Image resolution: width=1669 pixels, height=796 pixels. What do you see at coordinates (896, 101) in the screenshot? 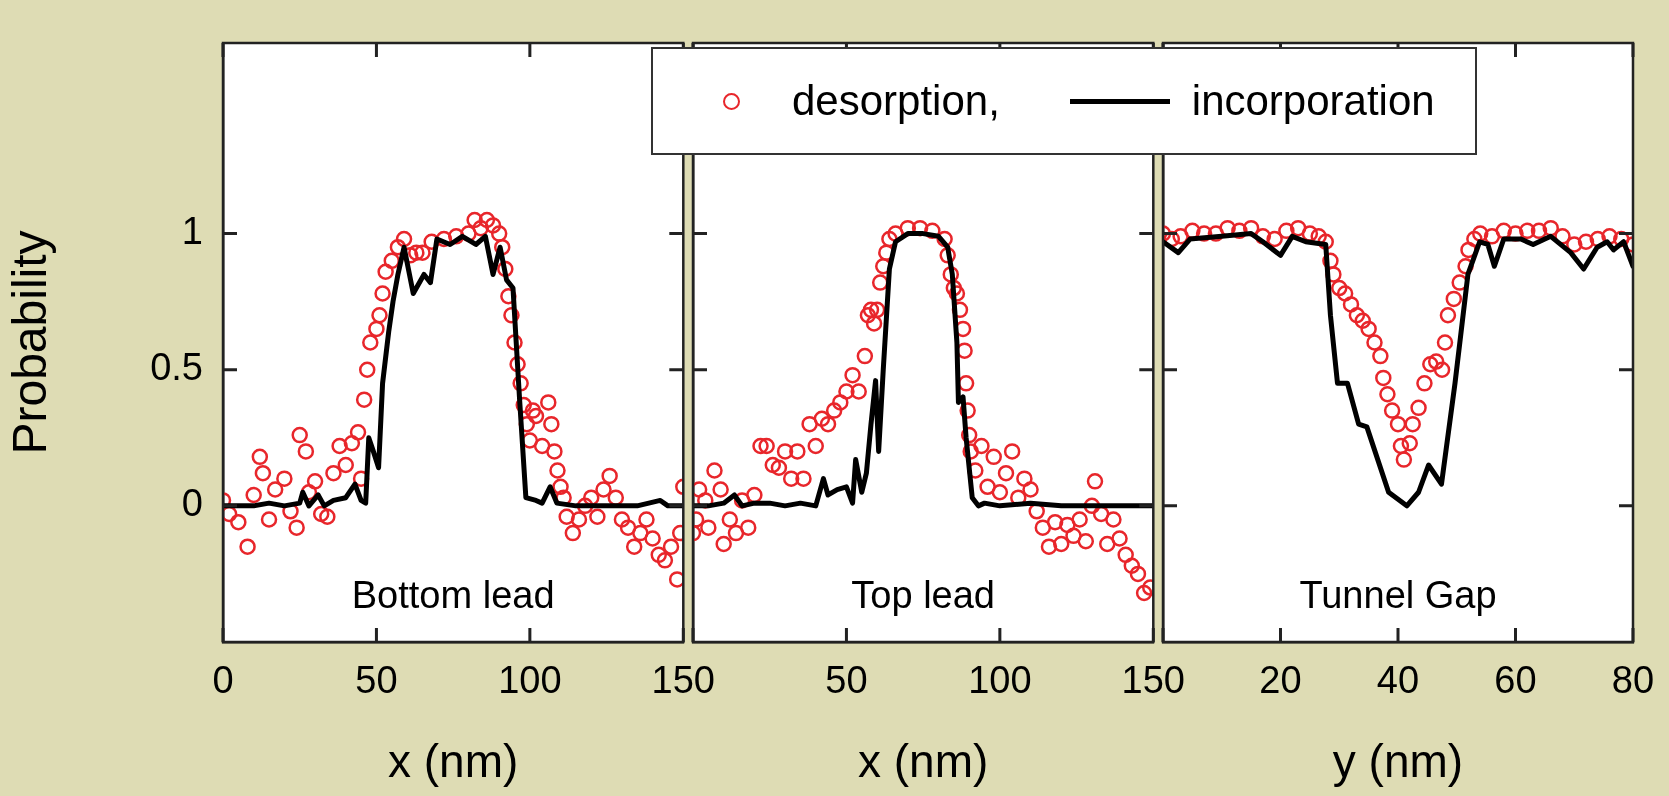
I see `legend-label: desorption,` at bounding box center [896, 101].